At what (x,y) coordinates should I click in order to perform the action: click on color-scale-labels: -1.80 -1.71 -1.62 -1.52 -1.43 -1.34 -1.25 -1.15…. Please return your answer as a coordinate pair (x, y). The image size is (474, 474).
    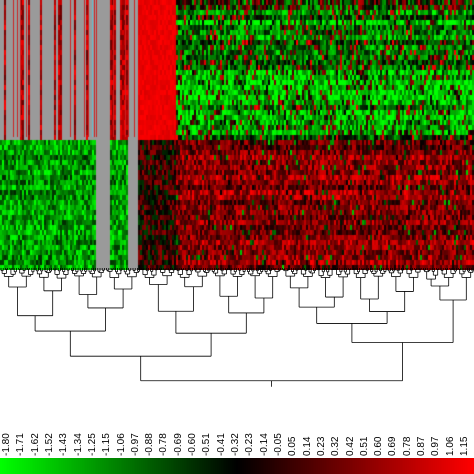
    Looking at the image, I should click on (237, 429).